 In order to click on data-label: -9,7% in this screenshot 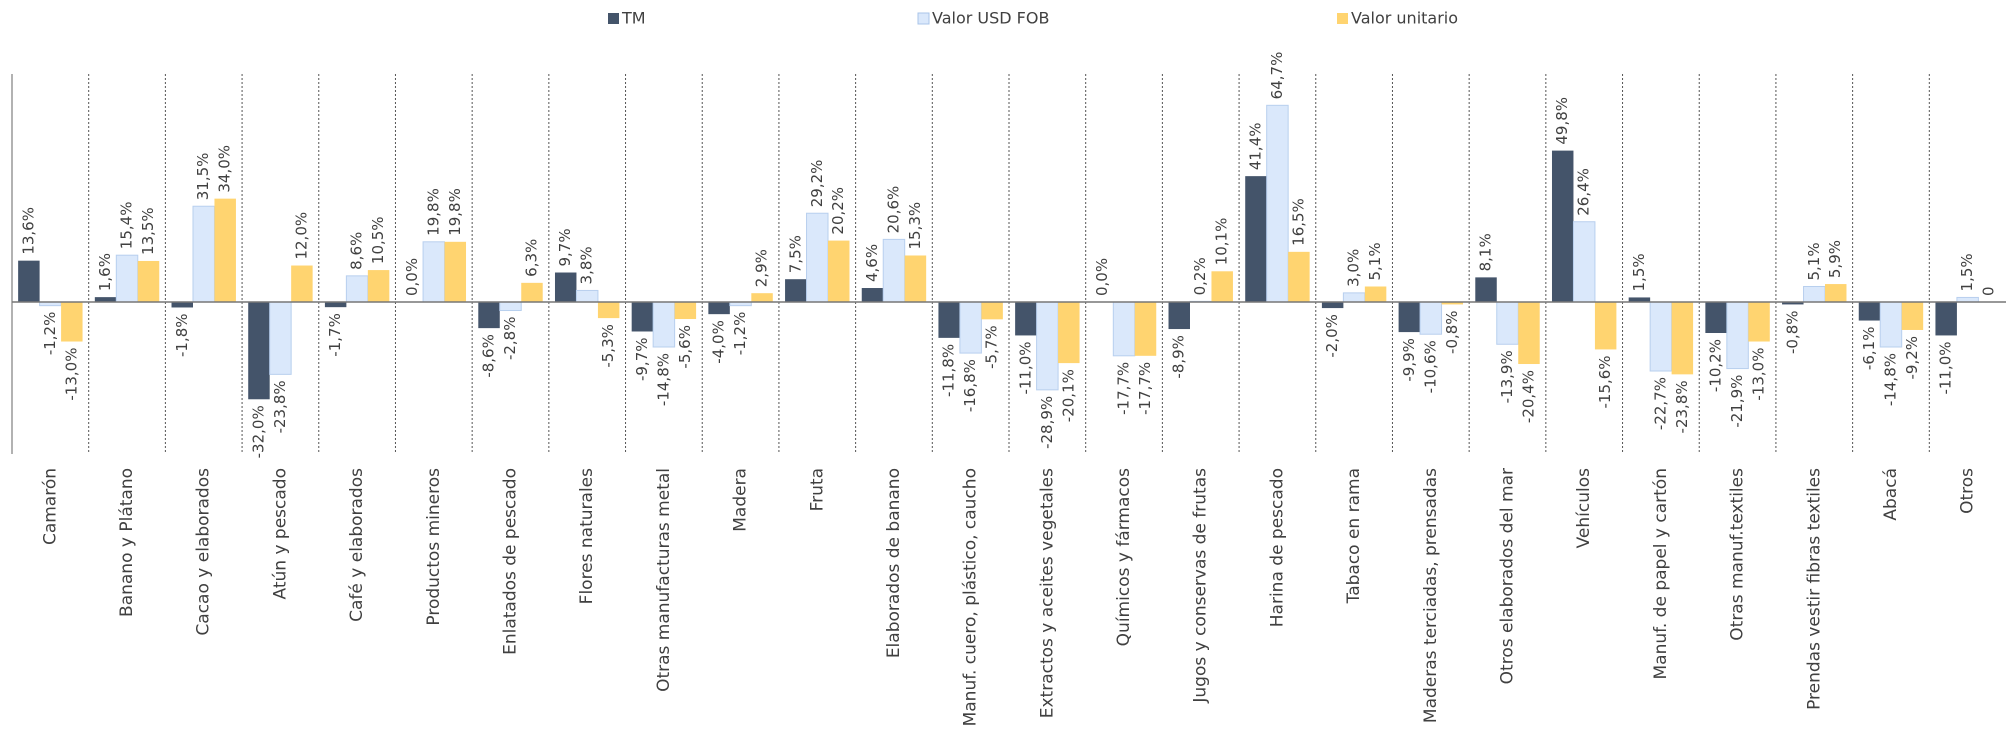, I will do `click(642, 359)`.